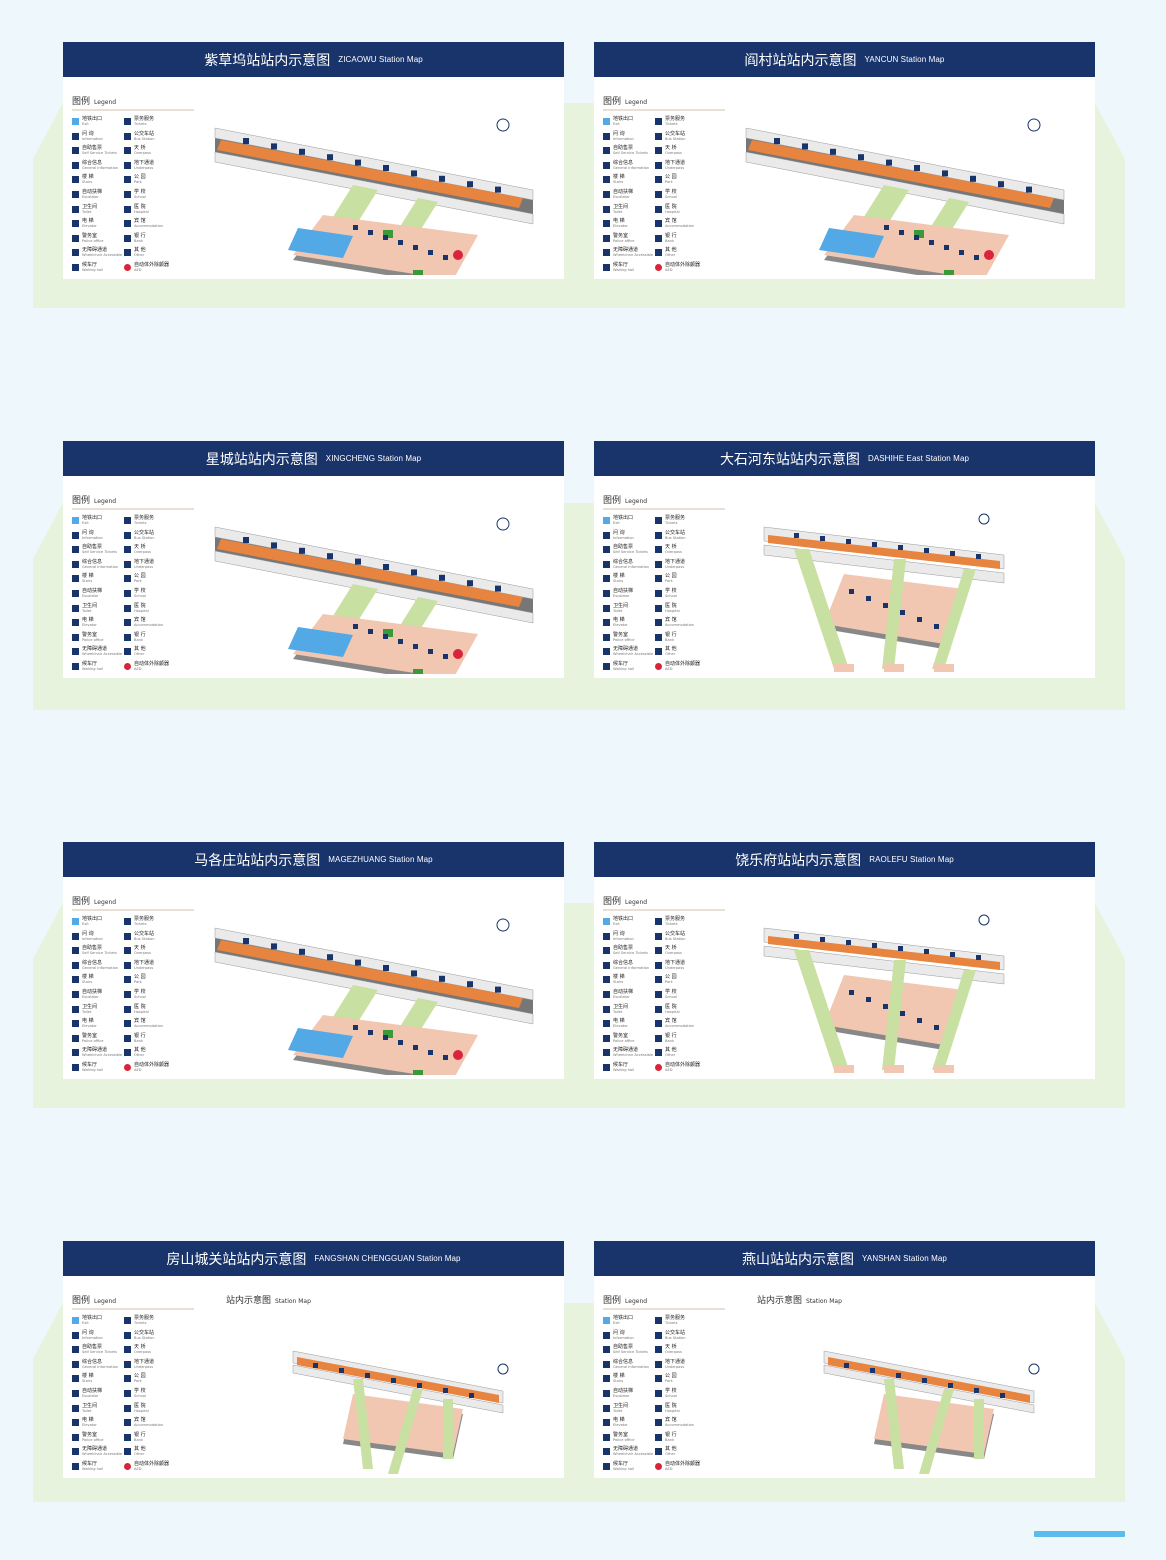 The width and height of the screenshot is (1166, 1560). Describe the element at coordinates (152, 623) in the screenshot. I see `legend-item: 宾 馆 Accommodation` at that location.